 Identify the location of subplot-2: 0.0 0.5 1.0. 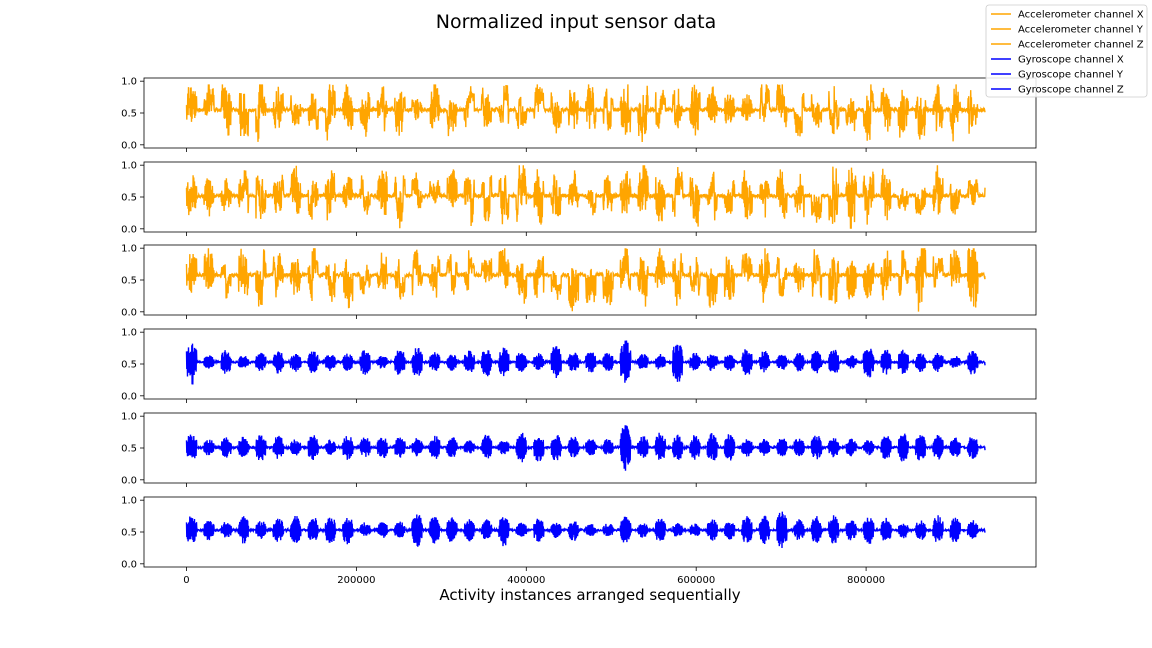
(578, 198).